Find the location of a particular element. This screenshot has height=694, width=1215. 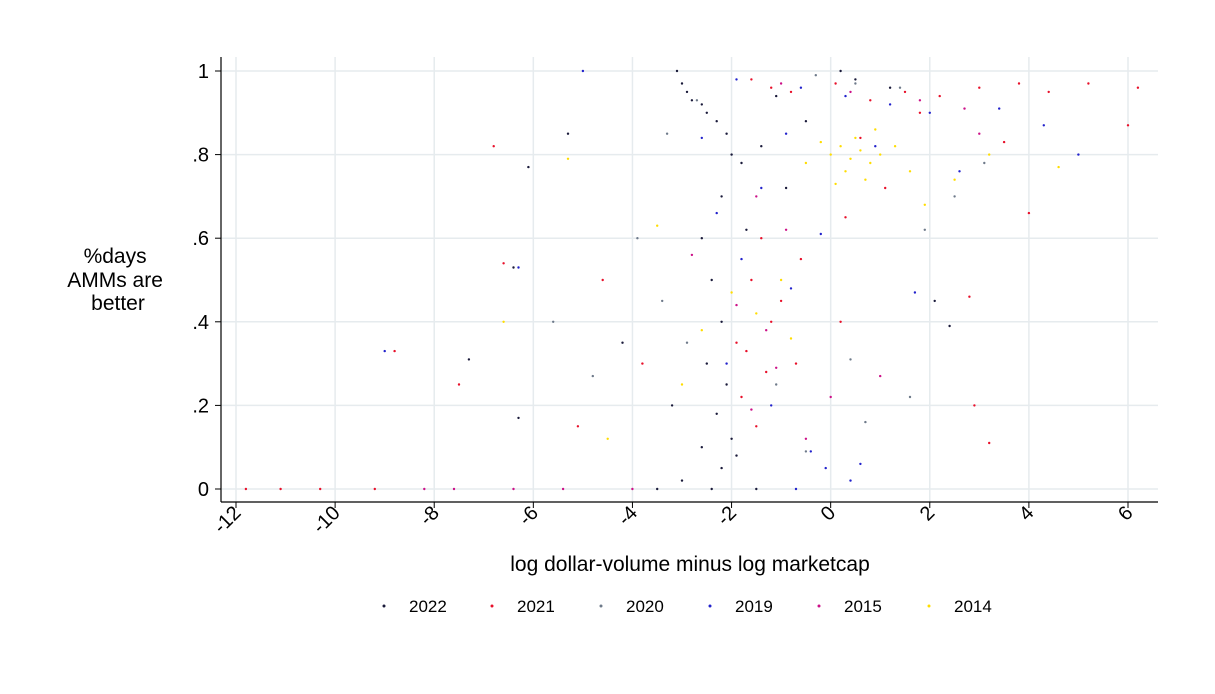

x-tick-label: 2 is located at coordinates (927, 513).